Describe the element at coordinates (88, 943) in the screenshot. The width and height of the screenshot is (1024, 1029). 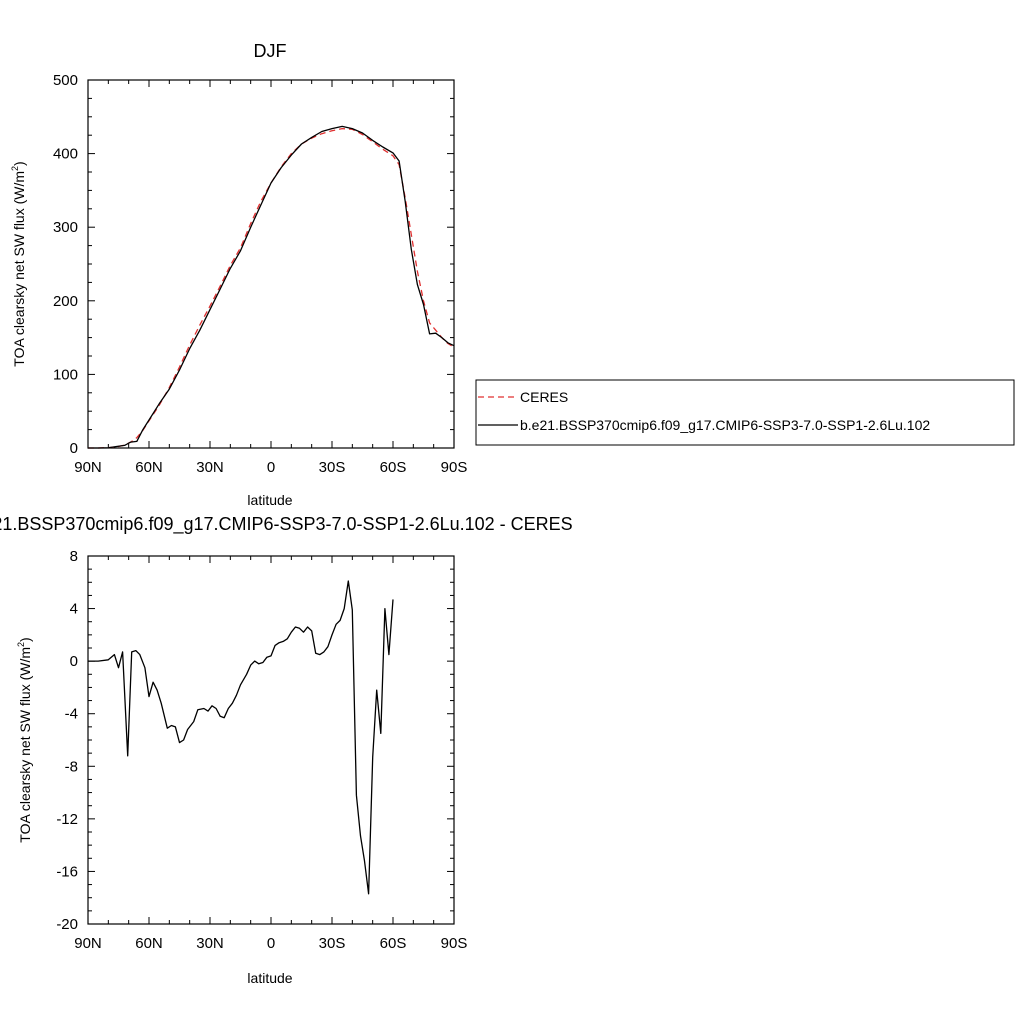
I see `bottom-plot-x-tick-label: 90N` at that location.